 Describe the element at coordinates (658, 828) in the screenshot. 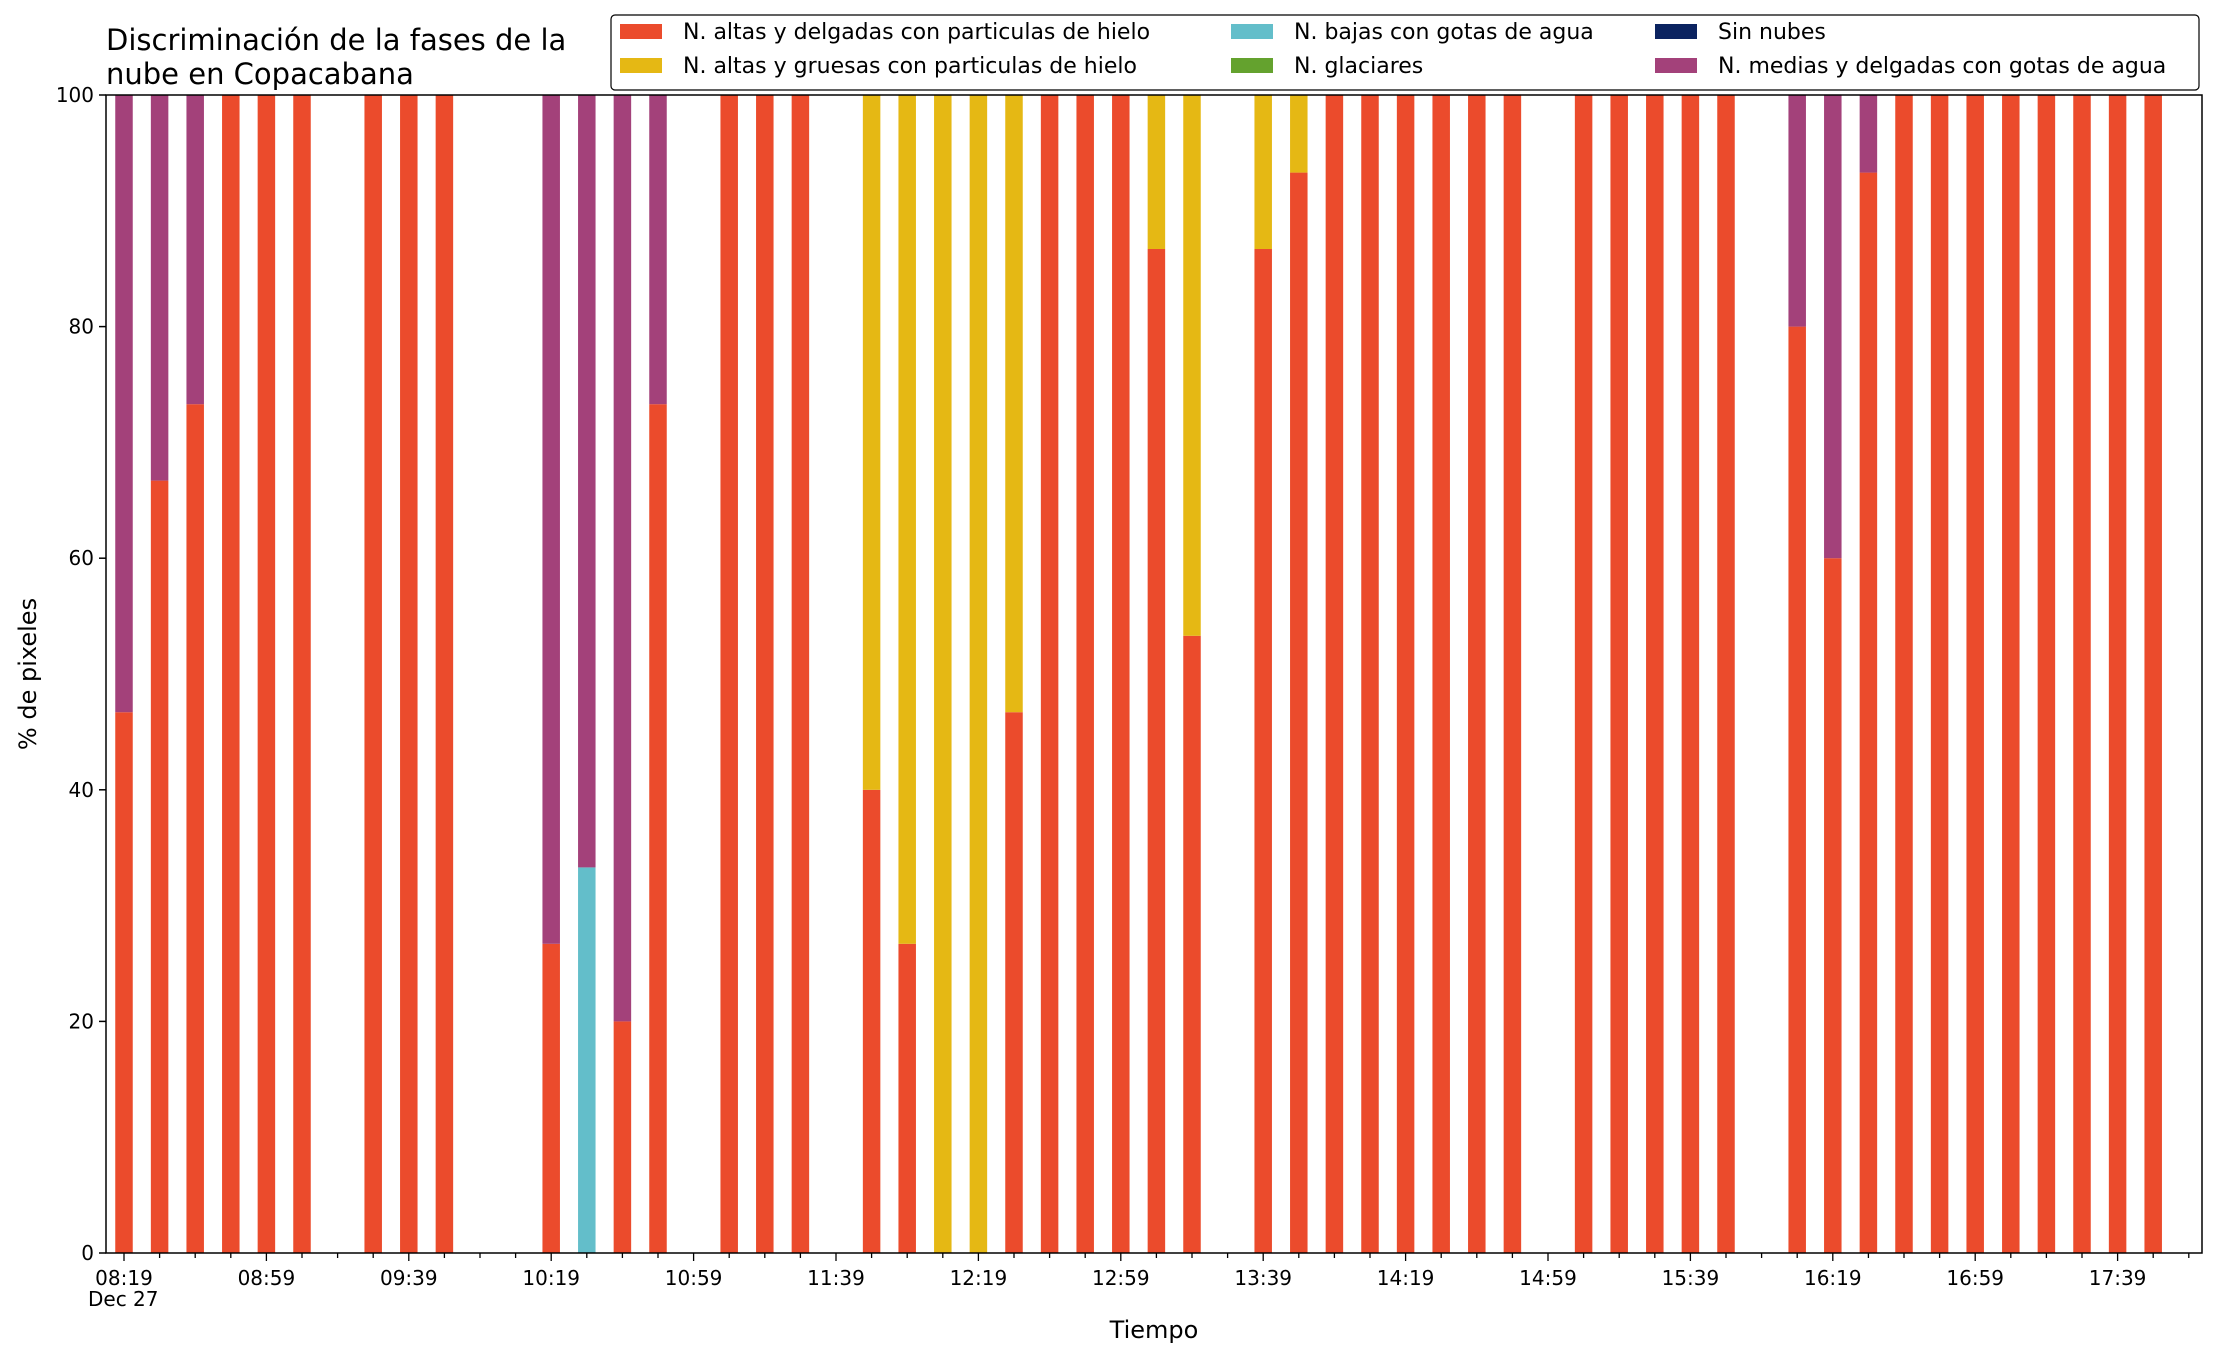

I see `bar-segment-1049-s0` at that location.